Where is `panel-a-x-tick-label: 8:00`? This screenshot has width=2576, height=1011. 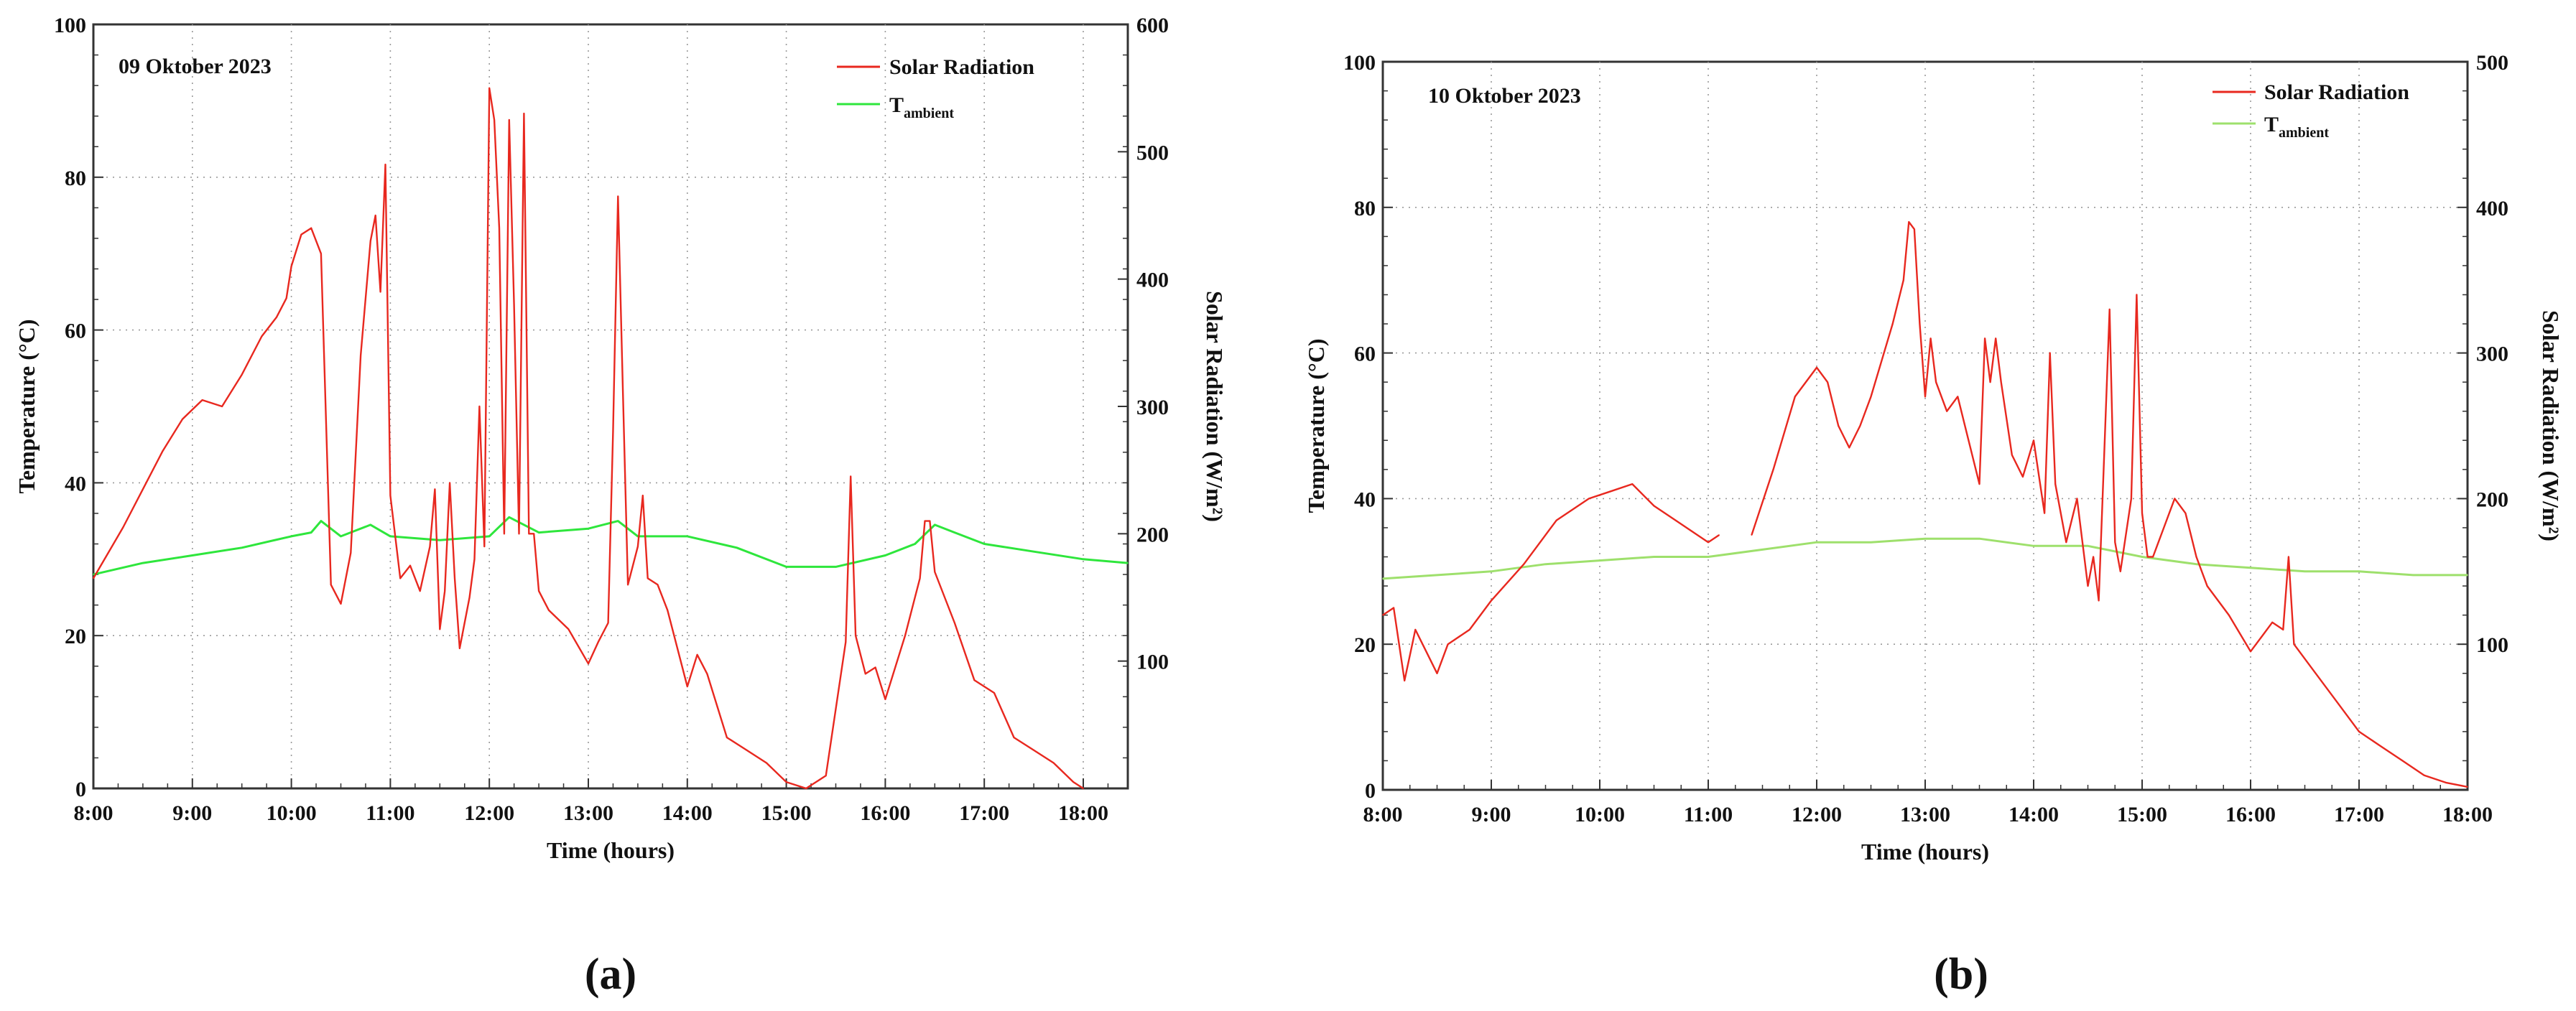 panel-a-x-tick-label: 8:00 is located at coordinates (93, 813).